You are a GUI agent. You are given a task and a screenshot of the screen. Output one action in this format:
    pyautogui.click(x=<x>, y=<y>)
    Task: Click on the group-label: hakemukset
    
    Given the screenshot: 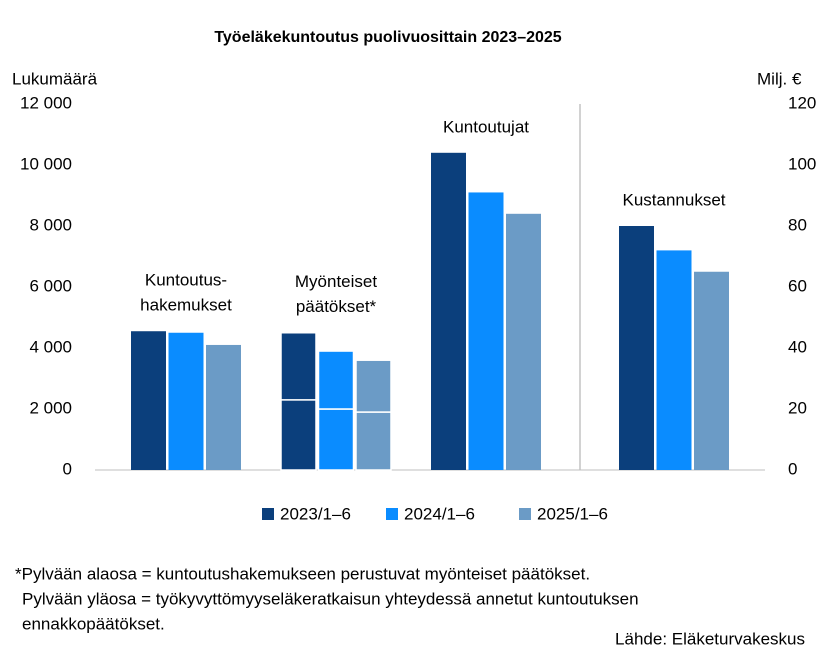 What is the action you would take?
    pyautogui.click(x=186, y=305)
    